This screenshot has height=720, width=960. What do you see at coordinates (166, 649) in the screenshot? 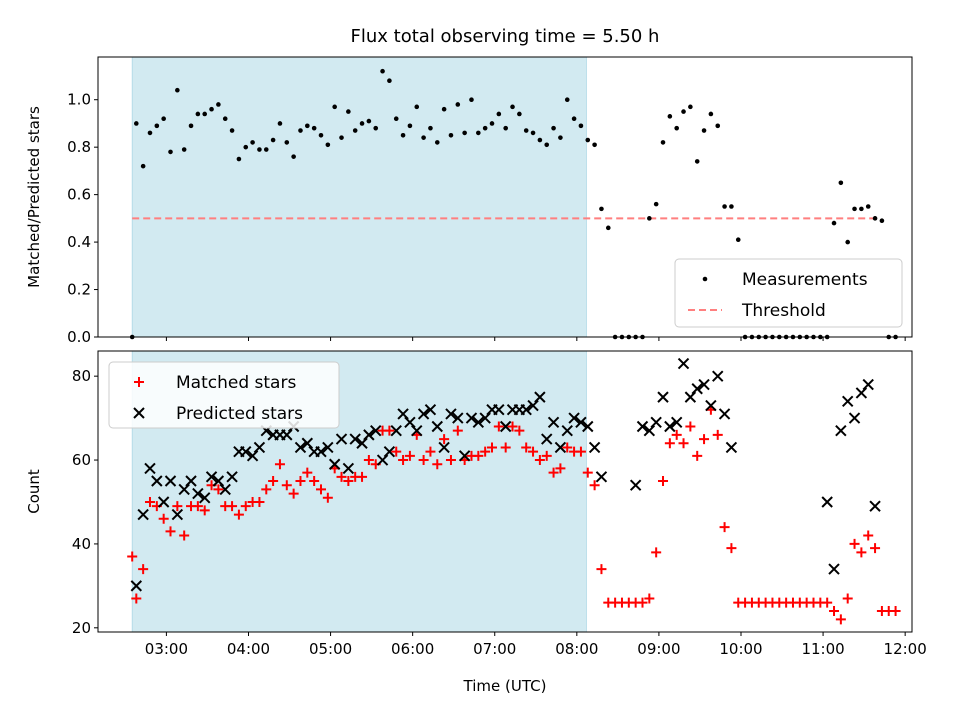
I see `x-tick-label: 03:00` at bounding box center [166, 649].